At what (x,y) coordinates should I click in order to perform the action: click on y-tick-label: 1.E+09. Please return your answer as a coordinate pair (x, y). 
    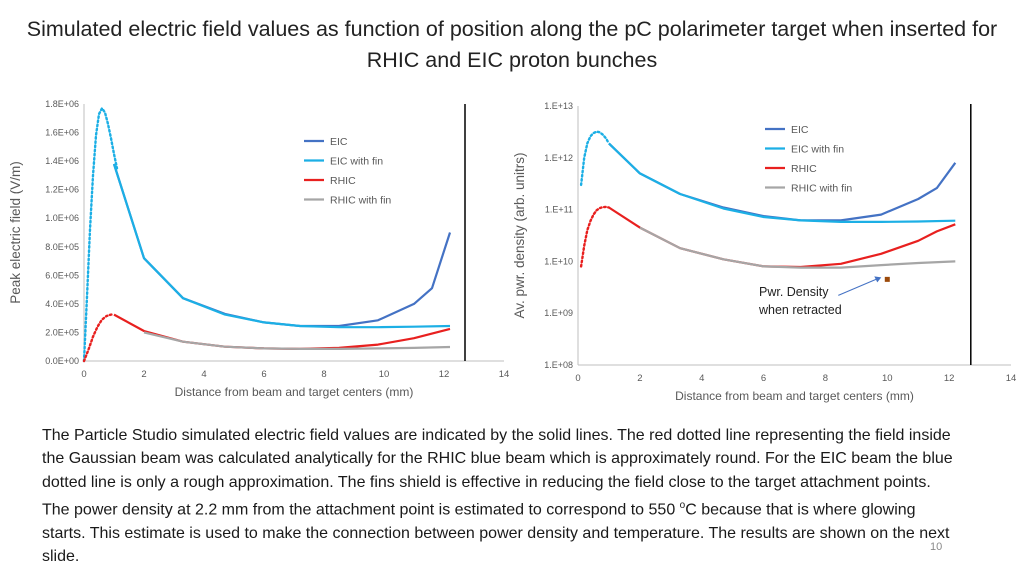
    Looking at the image, I should click on (558, 313).